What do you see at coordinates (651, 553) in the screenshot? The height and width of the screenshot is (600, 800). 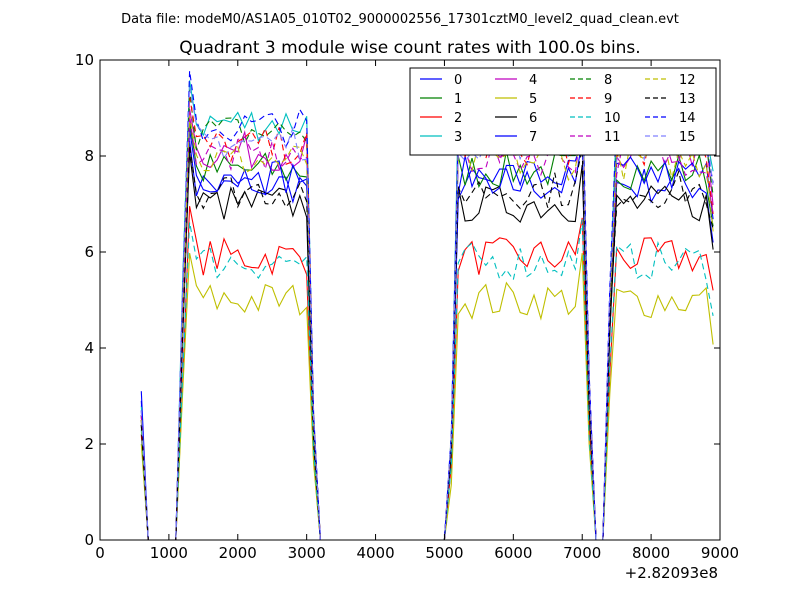 I see `x-tick-label: 8000` at bounding box center [651, 553].